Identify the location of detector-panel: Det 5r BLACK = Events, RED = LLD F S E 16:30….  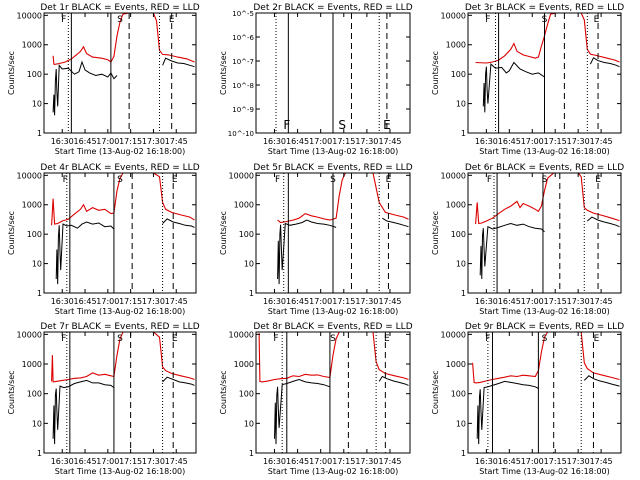
(316, 239).